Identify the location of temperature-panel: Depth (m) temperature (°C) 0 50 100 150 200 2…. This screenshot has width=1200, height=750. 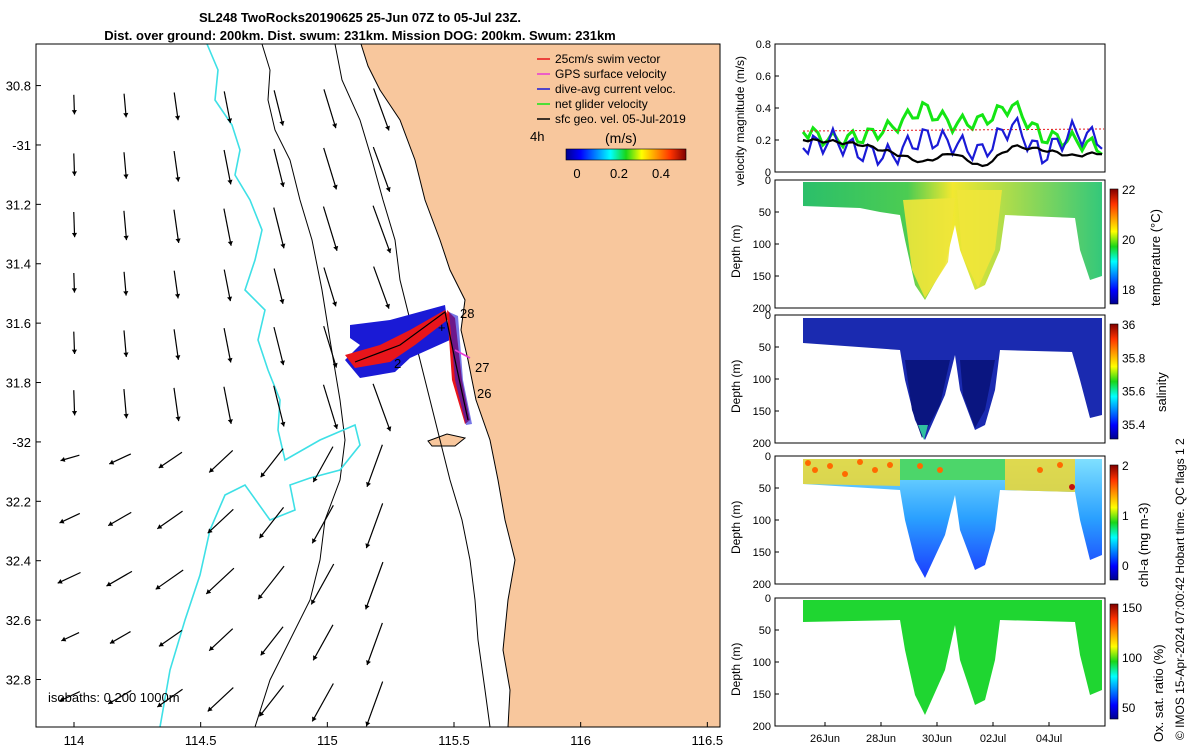
(946, 245).